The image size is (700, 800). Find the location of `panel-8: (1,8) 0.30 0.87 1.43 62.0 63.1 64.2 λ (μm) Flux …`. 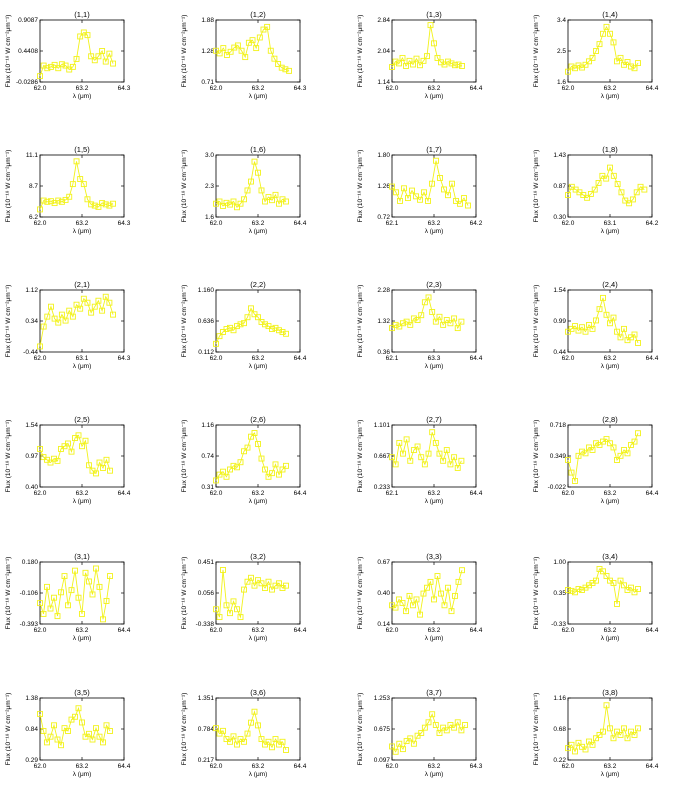

panel-8: (1,8) 0.30 0.87 1.43 62.0 63.1 64.2 λ (μm) Flux … is located at coordinates (596, 190).